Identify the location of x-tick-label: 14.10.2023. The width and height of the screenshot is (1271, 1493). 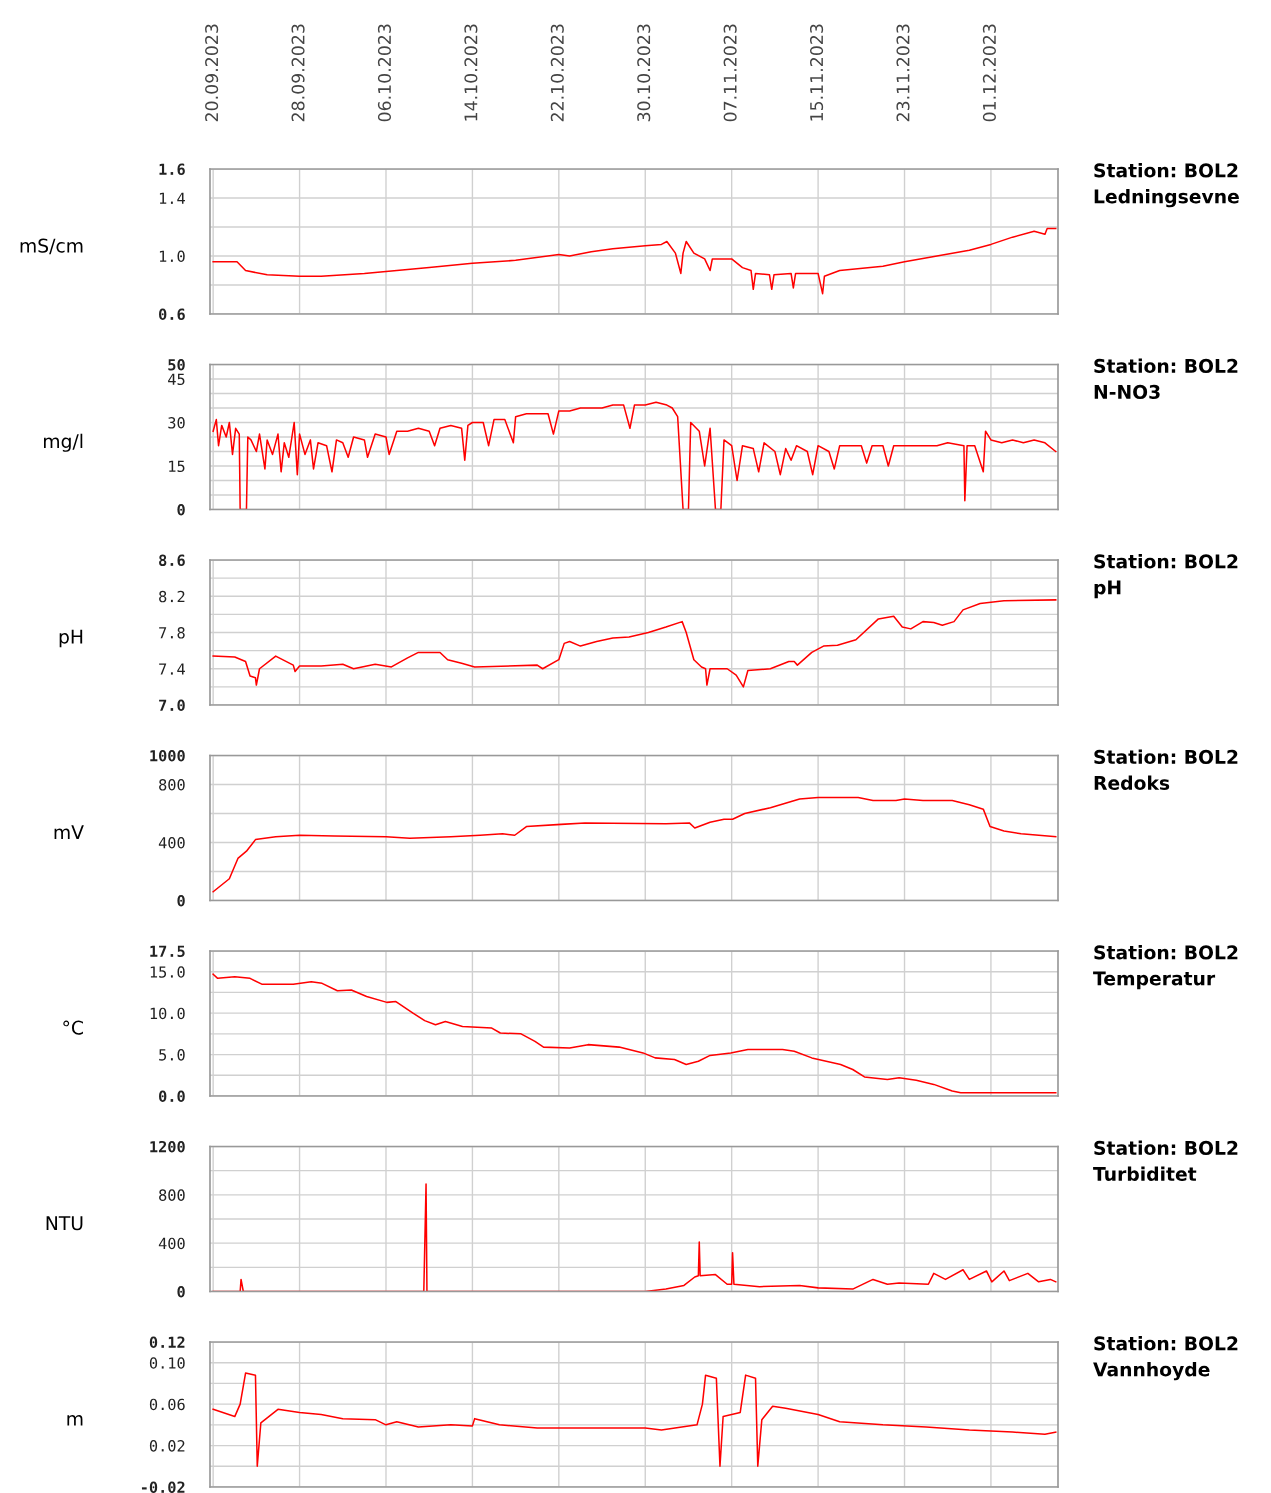
(471, 72).